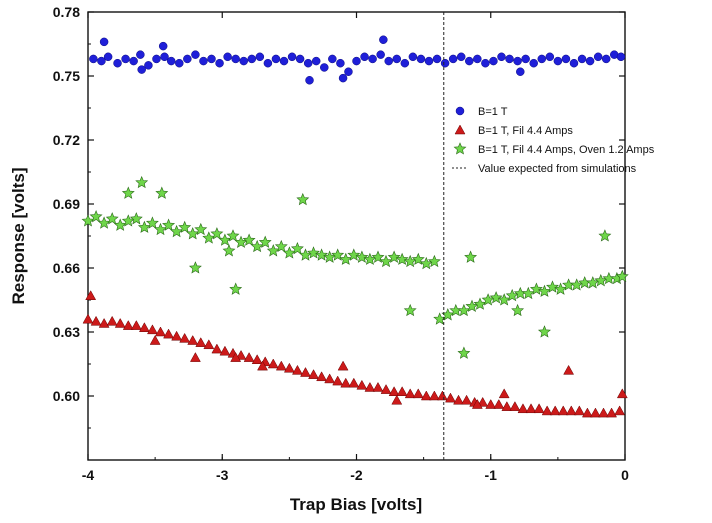  What do you see at coordinates (66, 140) in the screenshot?
I see `y-tick-label: 0.72` at bounding box center [66, 140].